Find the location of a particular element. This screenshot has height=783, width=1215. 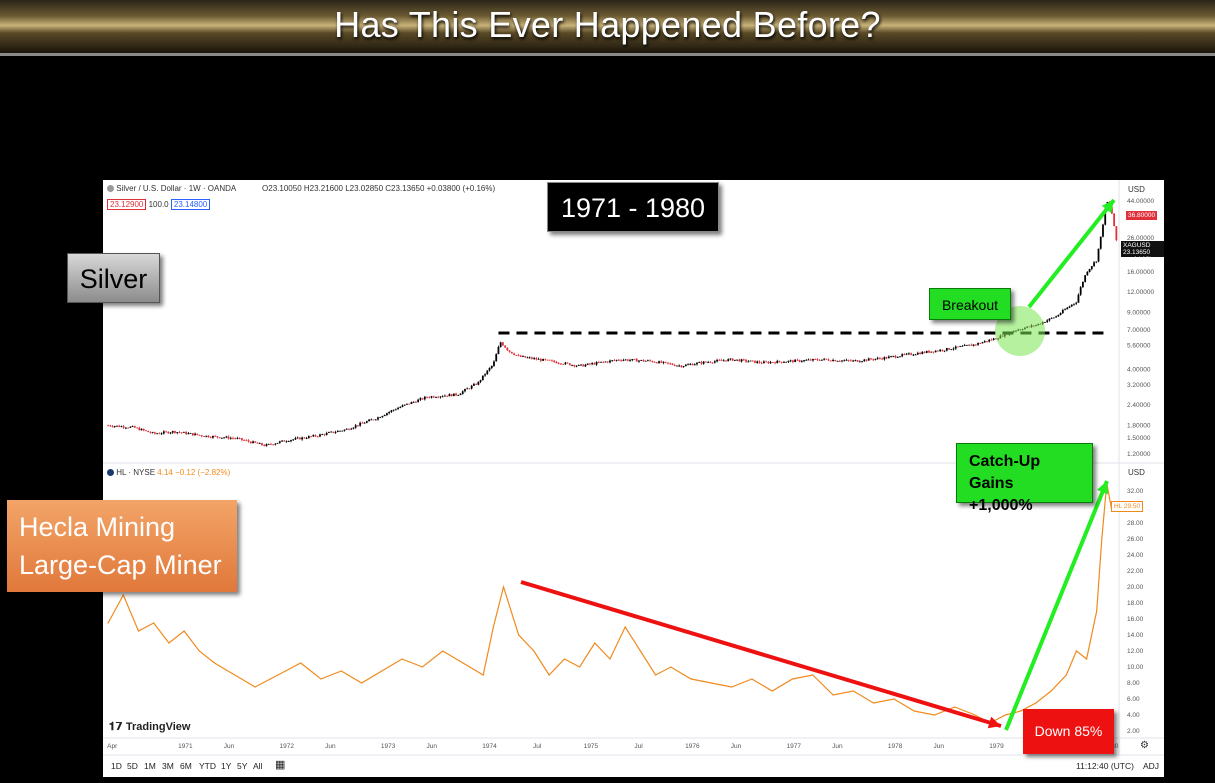

hl-symbol-icon is located at coordinates (110, 473).